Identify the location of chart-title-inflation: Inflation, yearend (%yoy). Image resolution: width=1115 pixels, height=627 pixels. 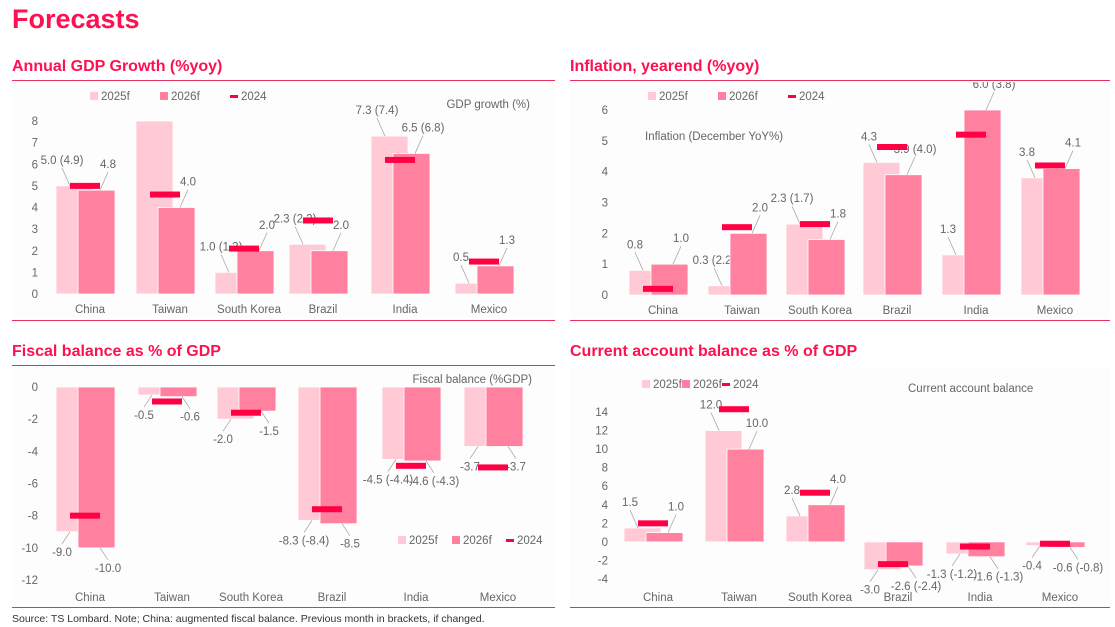
(665, 66).